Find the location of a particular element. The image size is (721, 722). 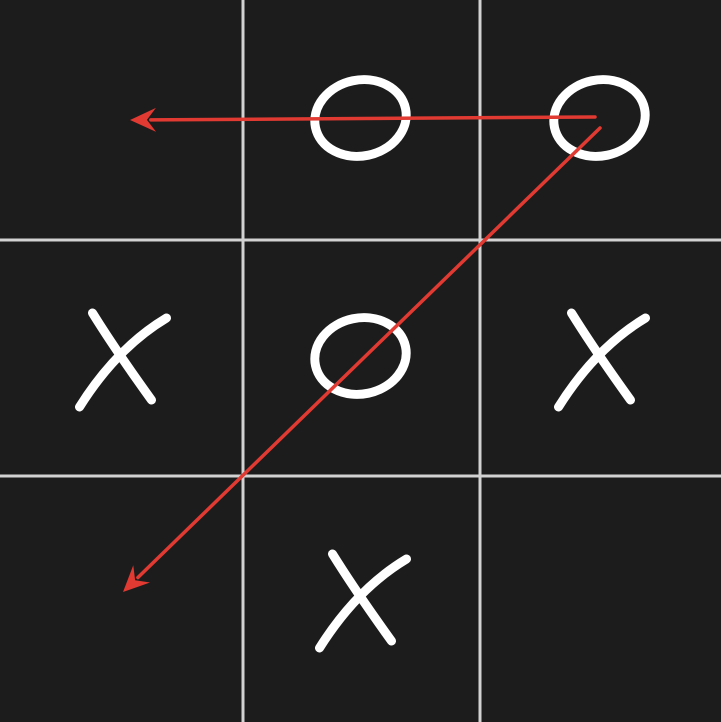

arrow-2-head is located at coordinates (137, 578).